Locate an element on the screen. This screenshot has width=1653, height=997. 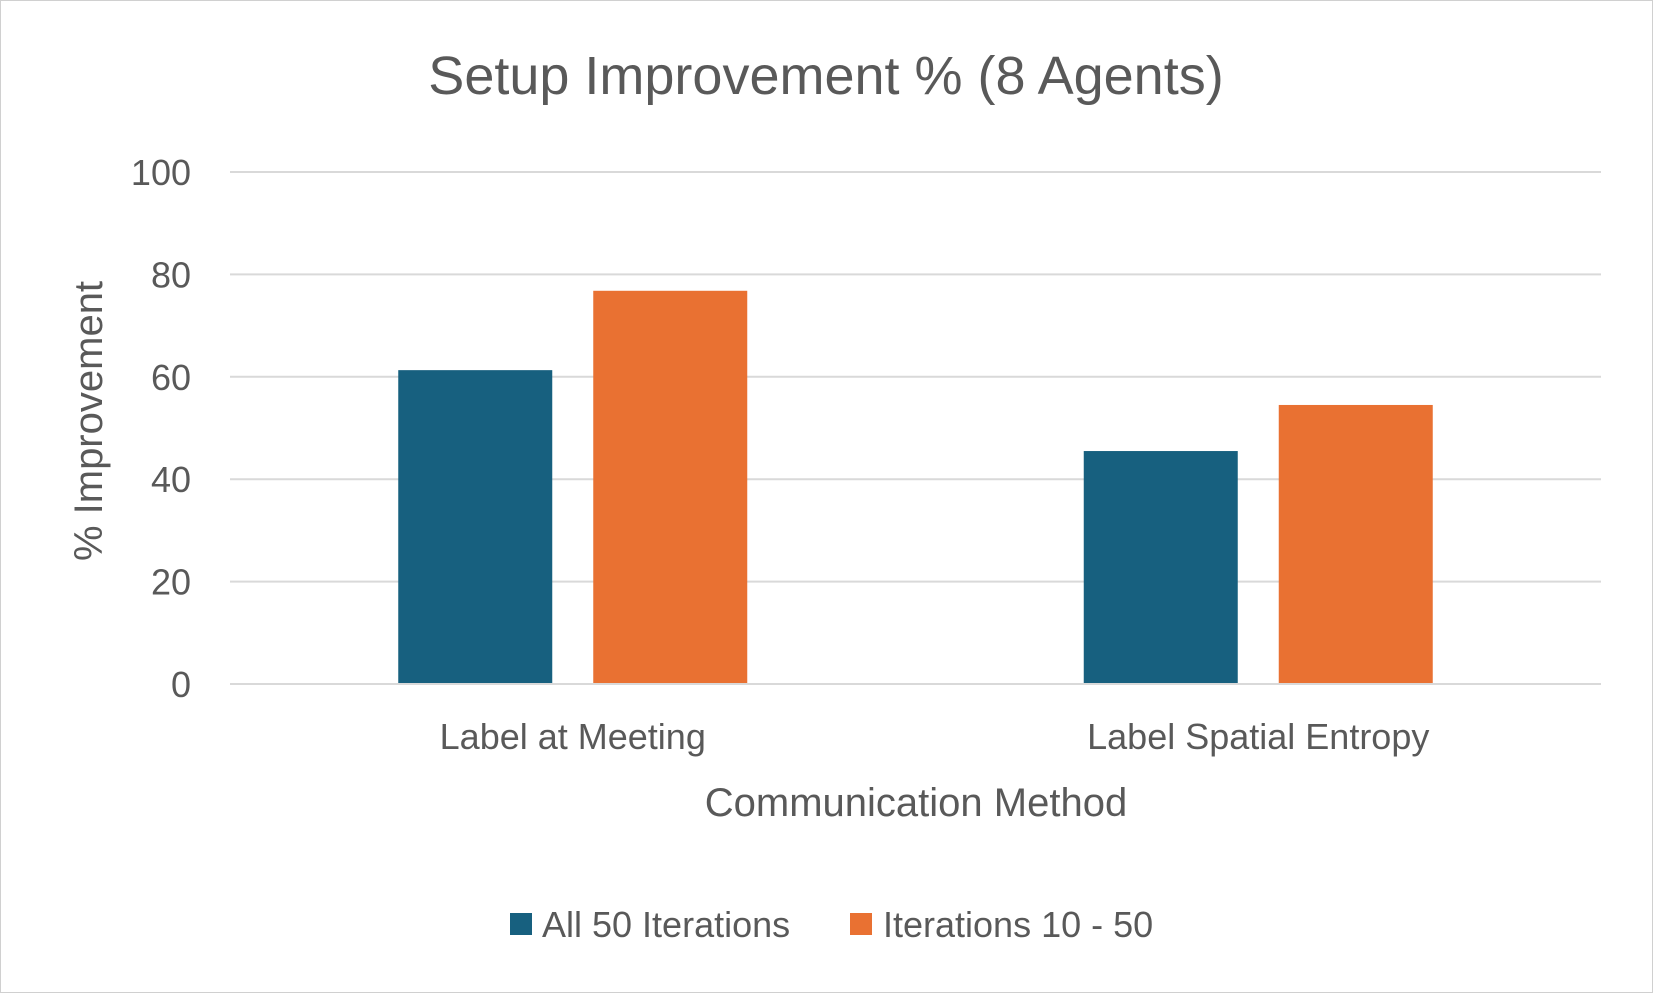
y-tick-label: 60 is located at coordinates (171, 377).